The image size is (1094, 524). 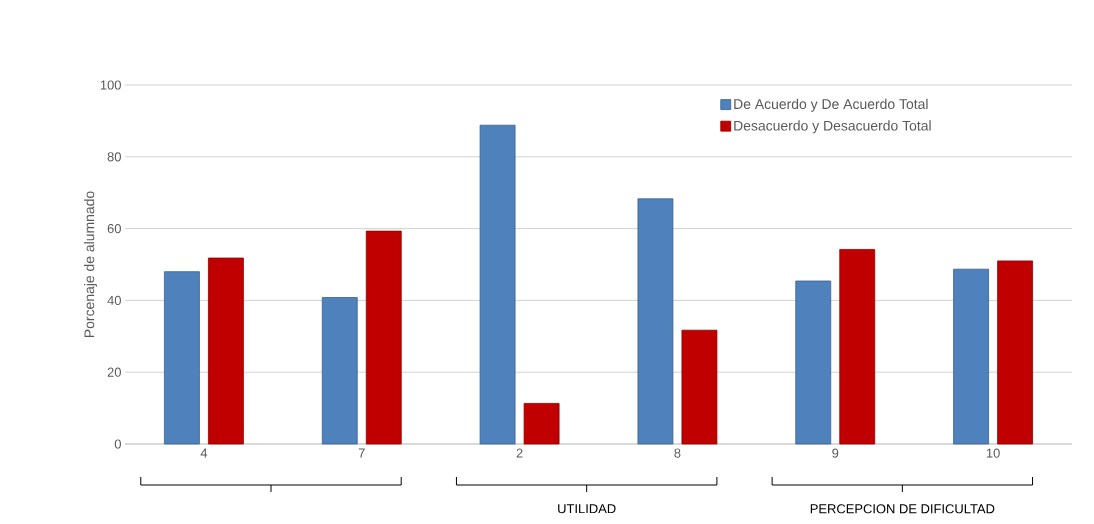 What do you see at coordinates (91, 264) in the screenshot?
I see `y-axis-title: Porcenaje de alumnado` at bounding box center [91, 264].